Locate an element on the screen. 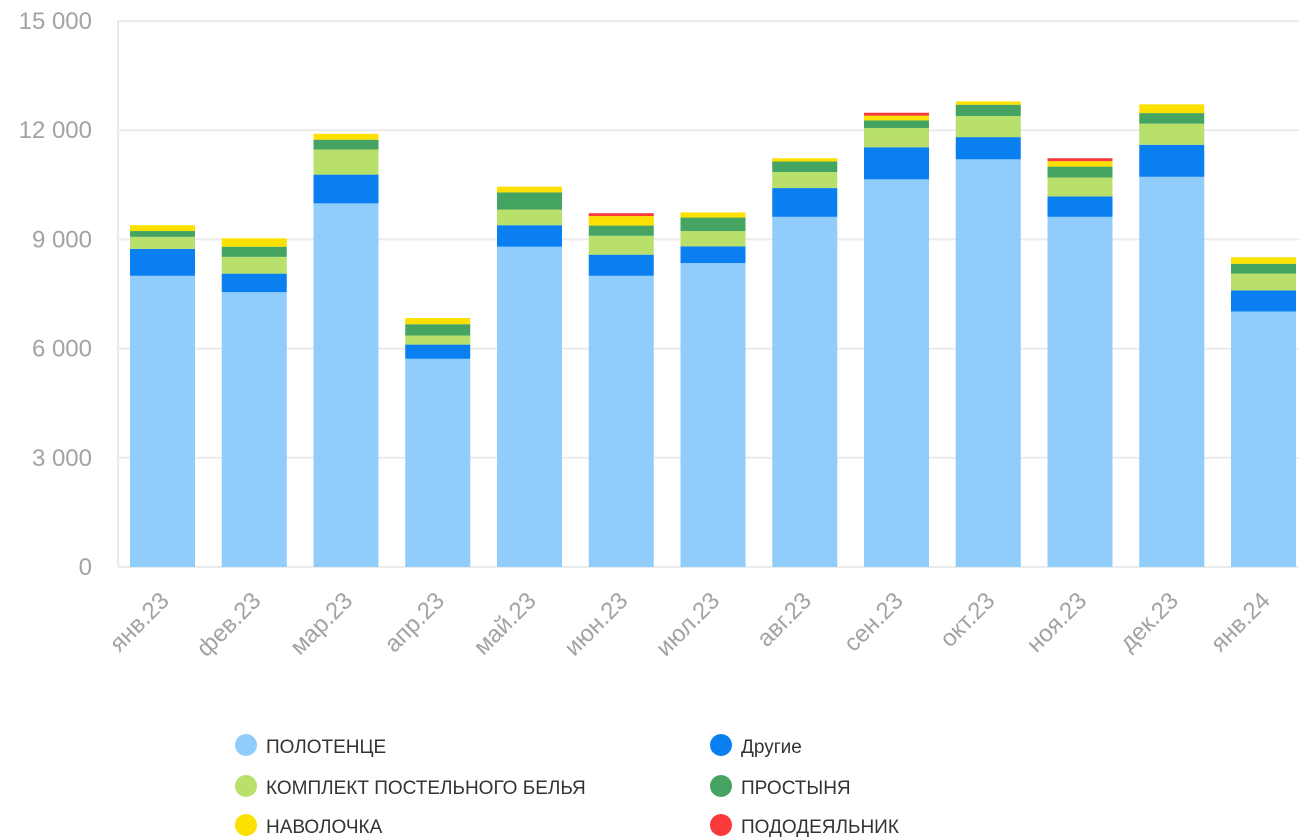  y-axis-ticks: 0 3 000 6 000 9 000 12 000 15 000 is located at coordinates (55, 294).